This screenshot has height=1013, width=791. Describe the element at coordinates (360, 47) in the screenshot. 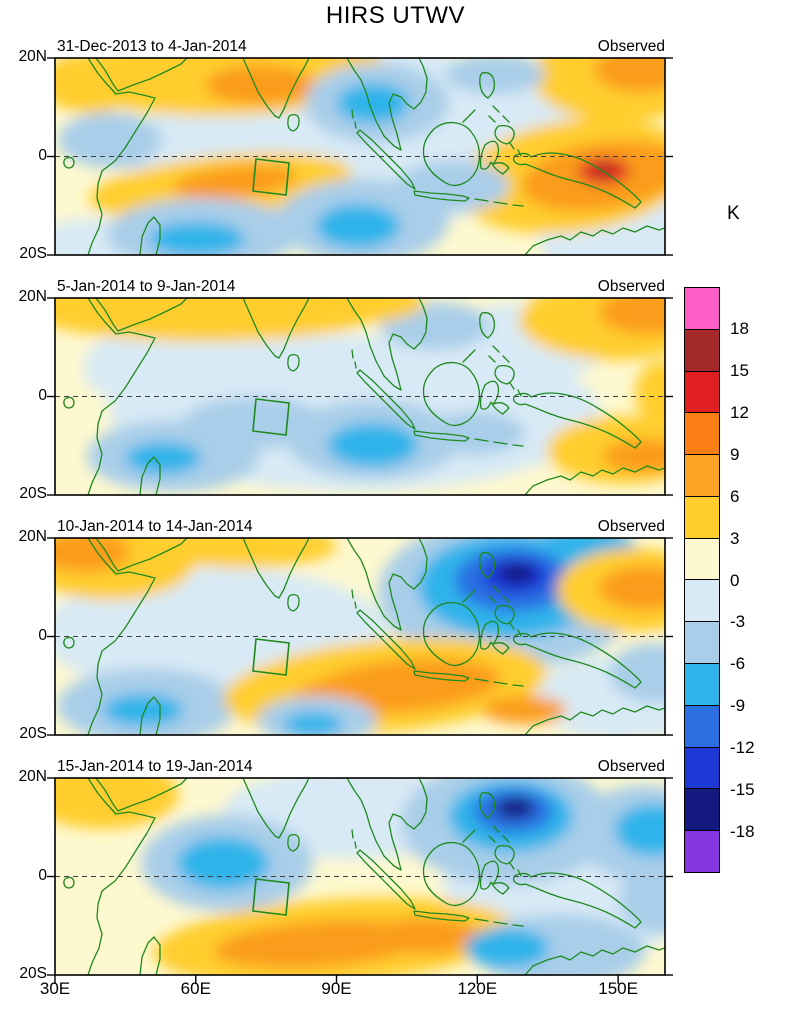

I see `panel-header: 31-Dec-2013 to 4-Jan-2014 Observed` at that location.